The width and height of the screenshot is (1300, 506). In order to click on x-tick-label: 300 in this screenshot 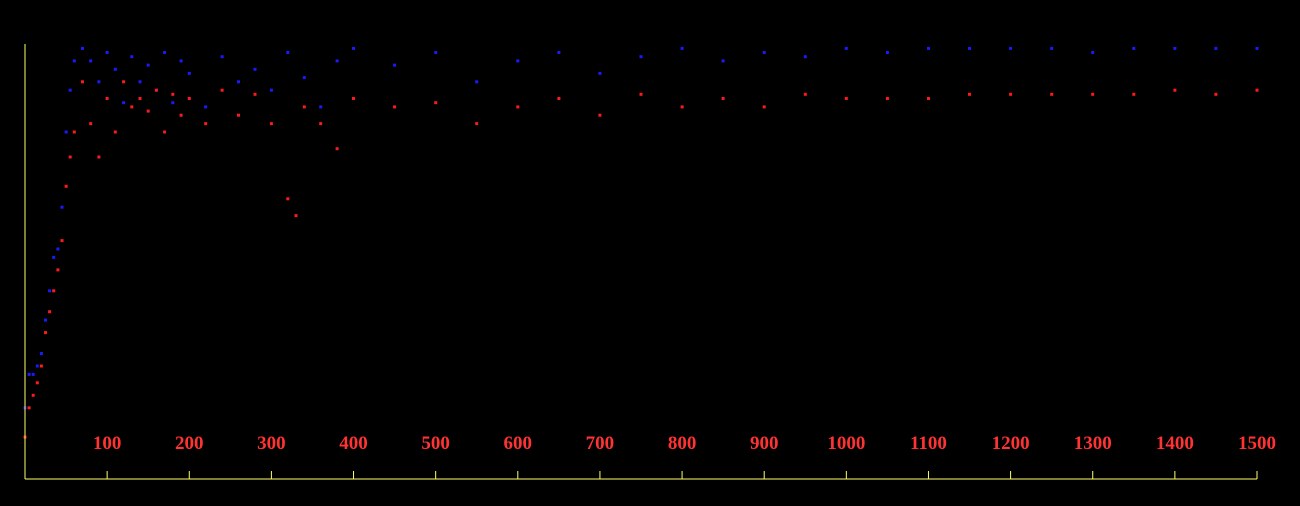, I will do `click(271, 443)`.